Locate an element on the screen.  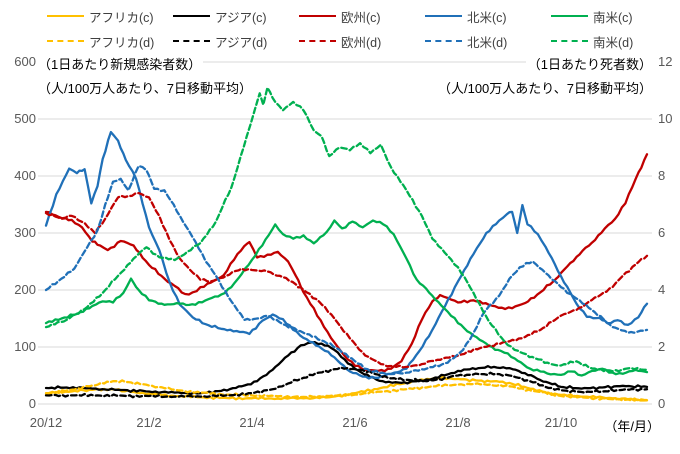
legend-label: アフリカ(d) is located at coordinates (122, 42).